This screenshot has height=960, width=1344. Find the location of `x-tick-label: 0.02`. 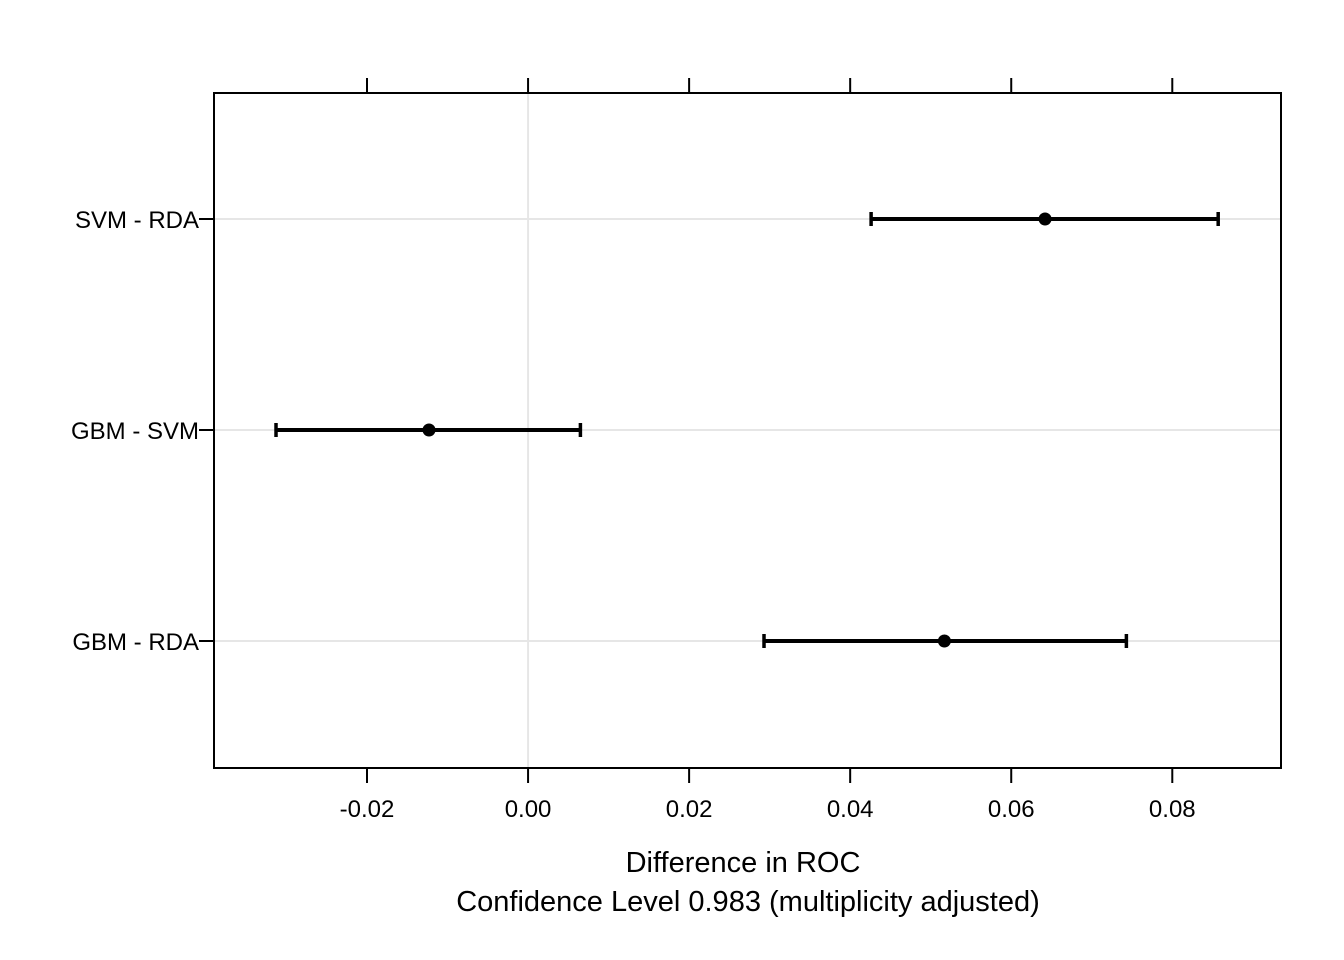

x-tick-label: 0.02 is located at coordinates (689, 809).